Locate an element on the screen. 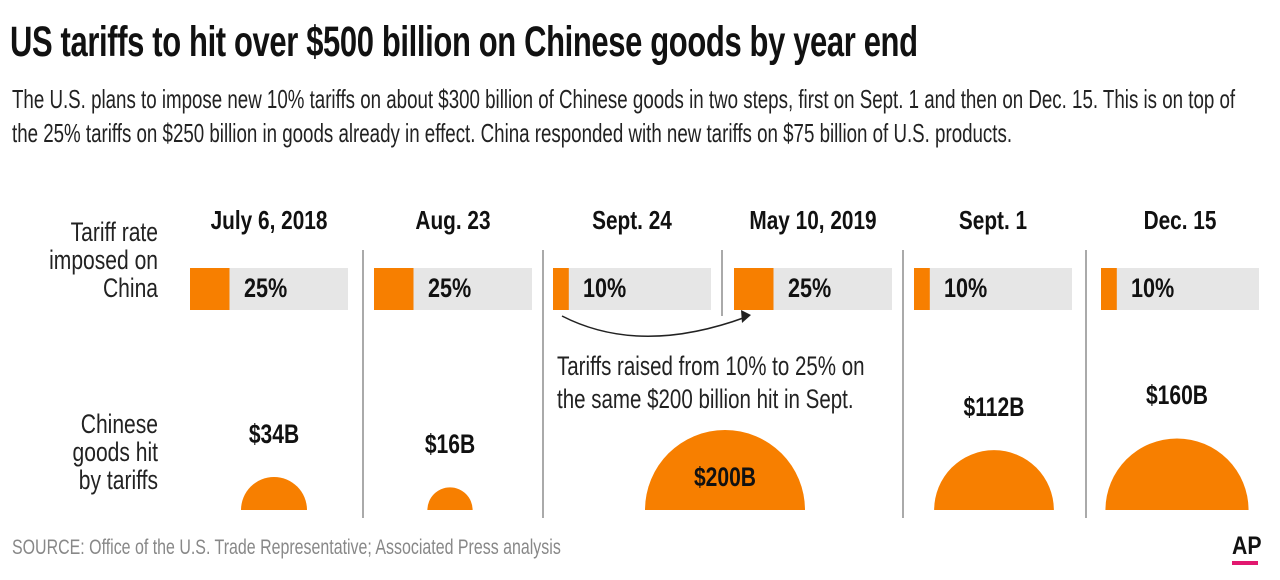  row-label-tariff-rate: Tariff rate imposed on China is located at coordinates (103, 260).